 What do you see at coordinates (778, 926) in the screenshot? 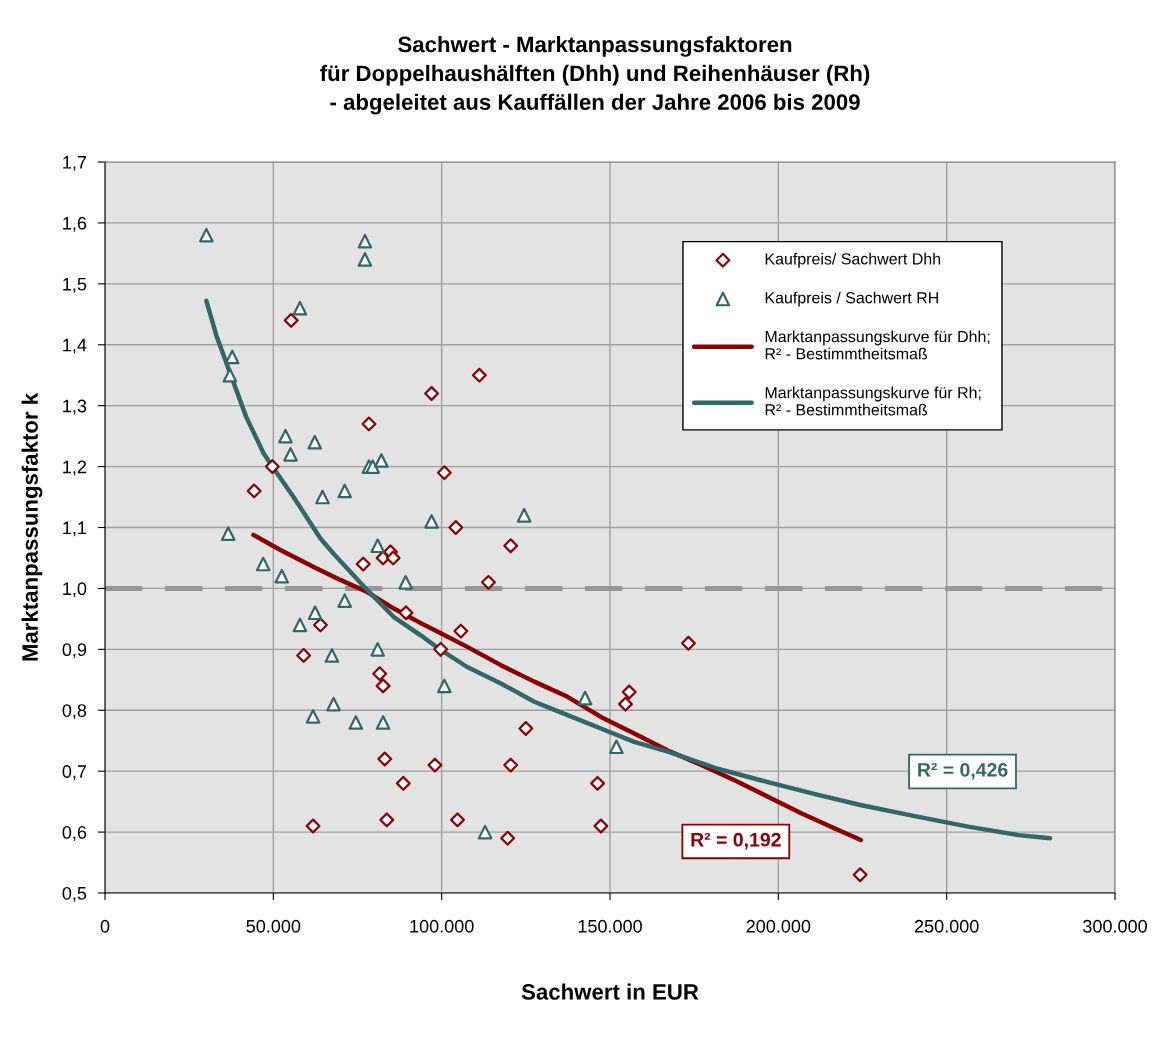
I see `x-tick-label: 200.000` at bounding box center [778, 926].